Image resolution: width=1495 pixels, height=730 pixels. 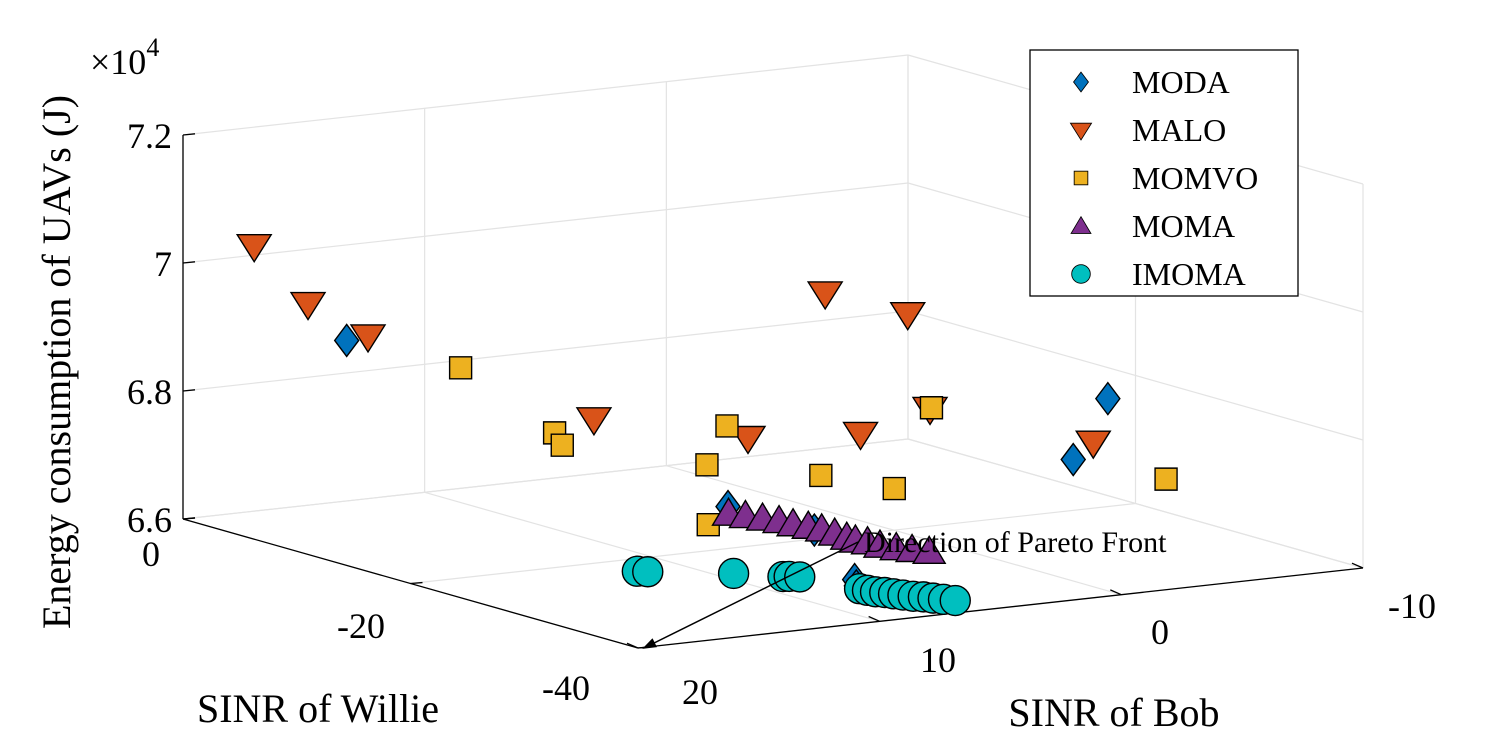 I want to click on legend-label-moda: MODA, so click(x=1181, y=82).